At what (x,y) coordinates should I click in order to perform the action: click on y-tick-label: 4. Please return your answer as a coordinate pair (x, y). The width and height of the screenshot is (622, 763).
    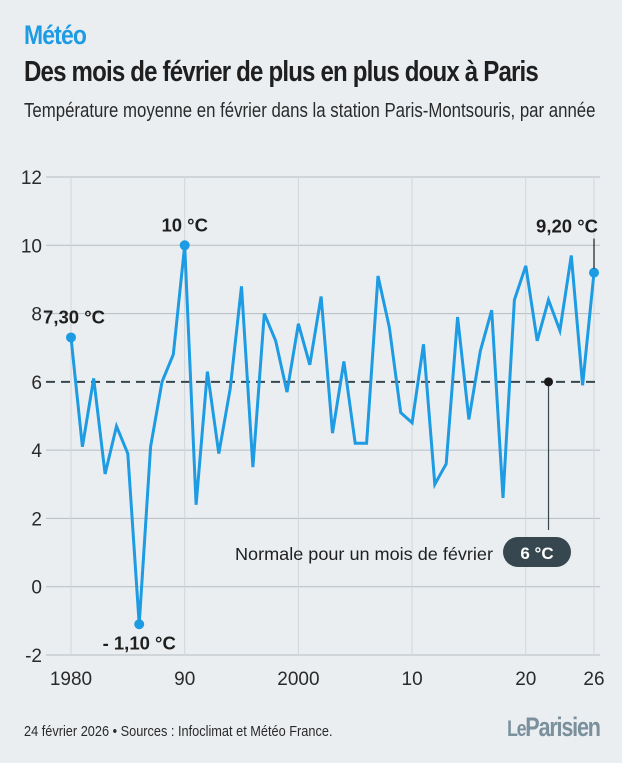
    Looking at the image, I should click on (36, 451).